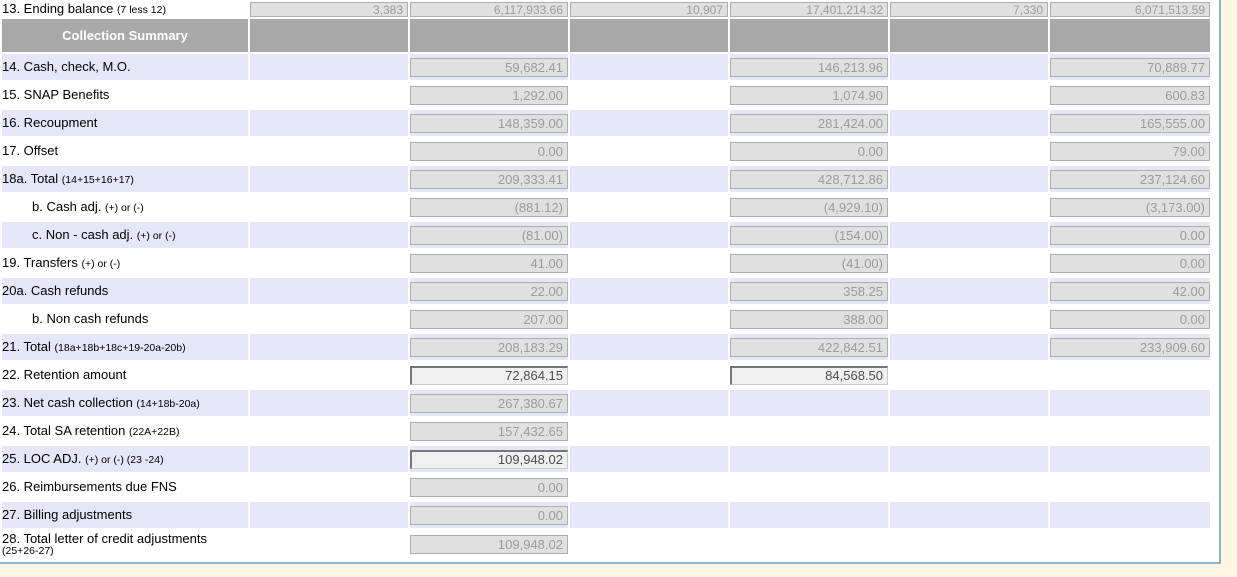 The width and height of the screenshot is (1237, 577). What do you see at coordinates (1130, 123) in the screenshot?
I see `cell-16-c6` at bounding box center [1130, 123].